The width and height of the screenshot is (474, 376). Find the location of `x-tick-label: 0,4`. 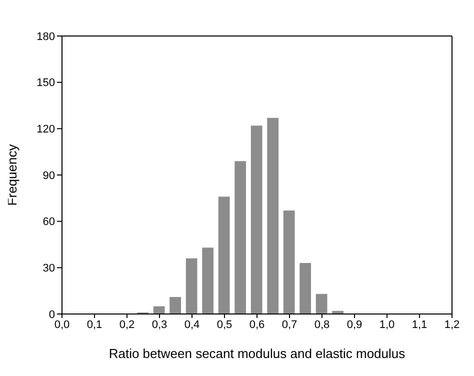

x-tick-label: 0,4 is located at coordinates (192, 324).